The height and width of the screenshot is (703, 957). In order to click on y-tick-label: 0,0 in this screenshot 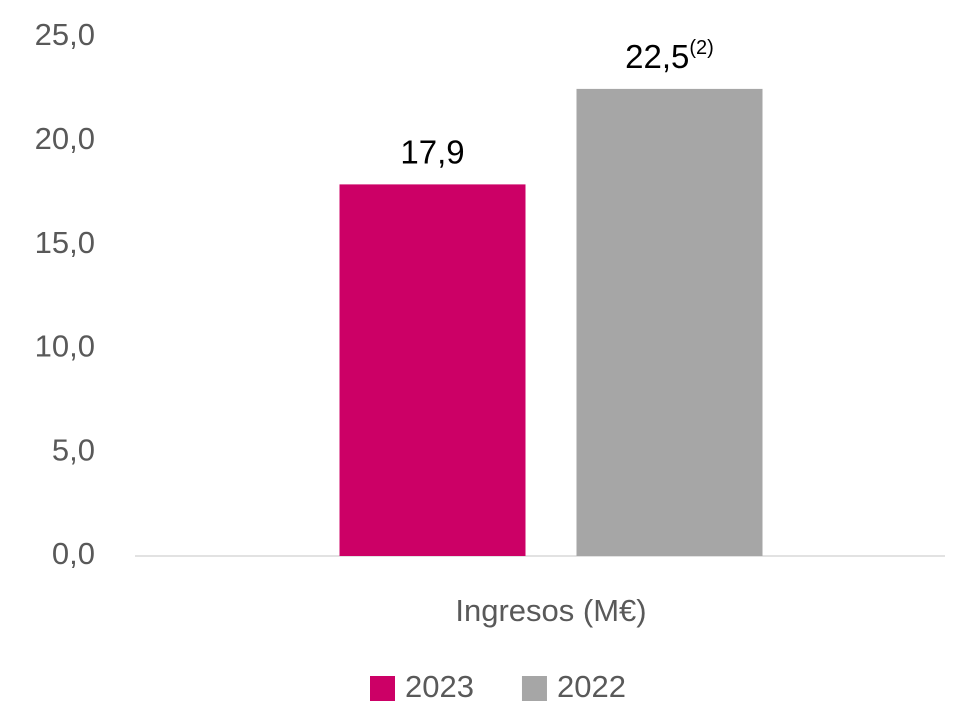, I will do `click(73, 553)`.